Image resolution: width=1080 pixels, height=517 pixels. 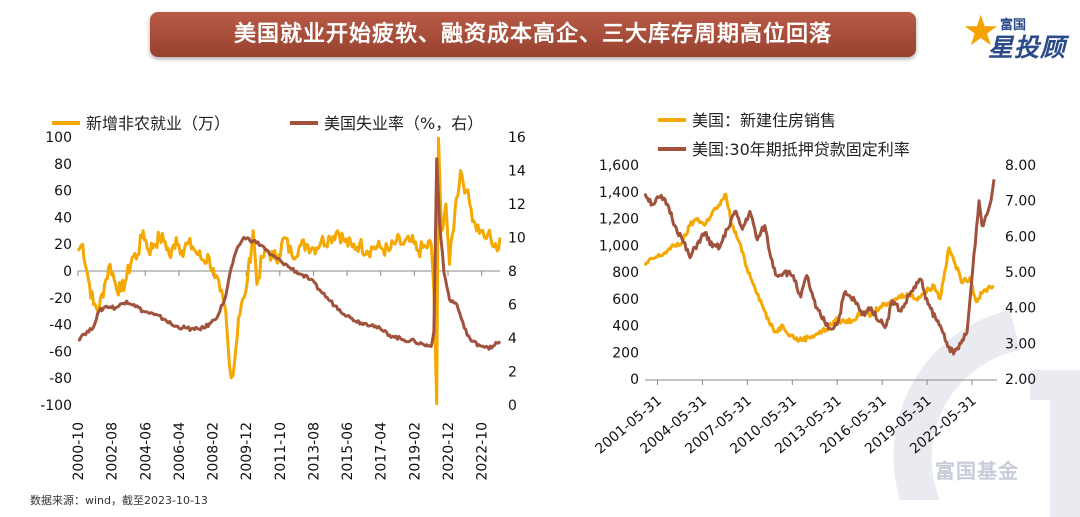 I want to click on x-tick-label: 2008-02, so click(x=214, y=451).